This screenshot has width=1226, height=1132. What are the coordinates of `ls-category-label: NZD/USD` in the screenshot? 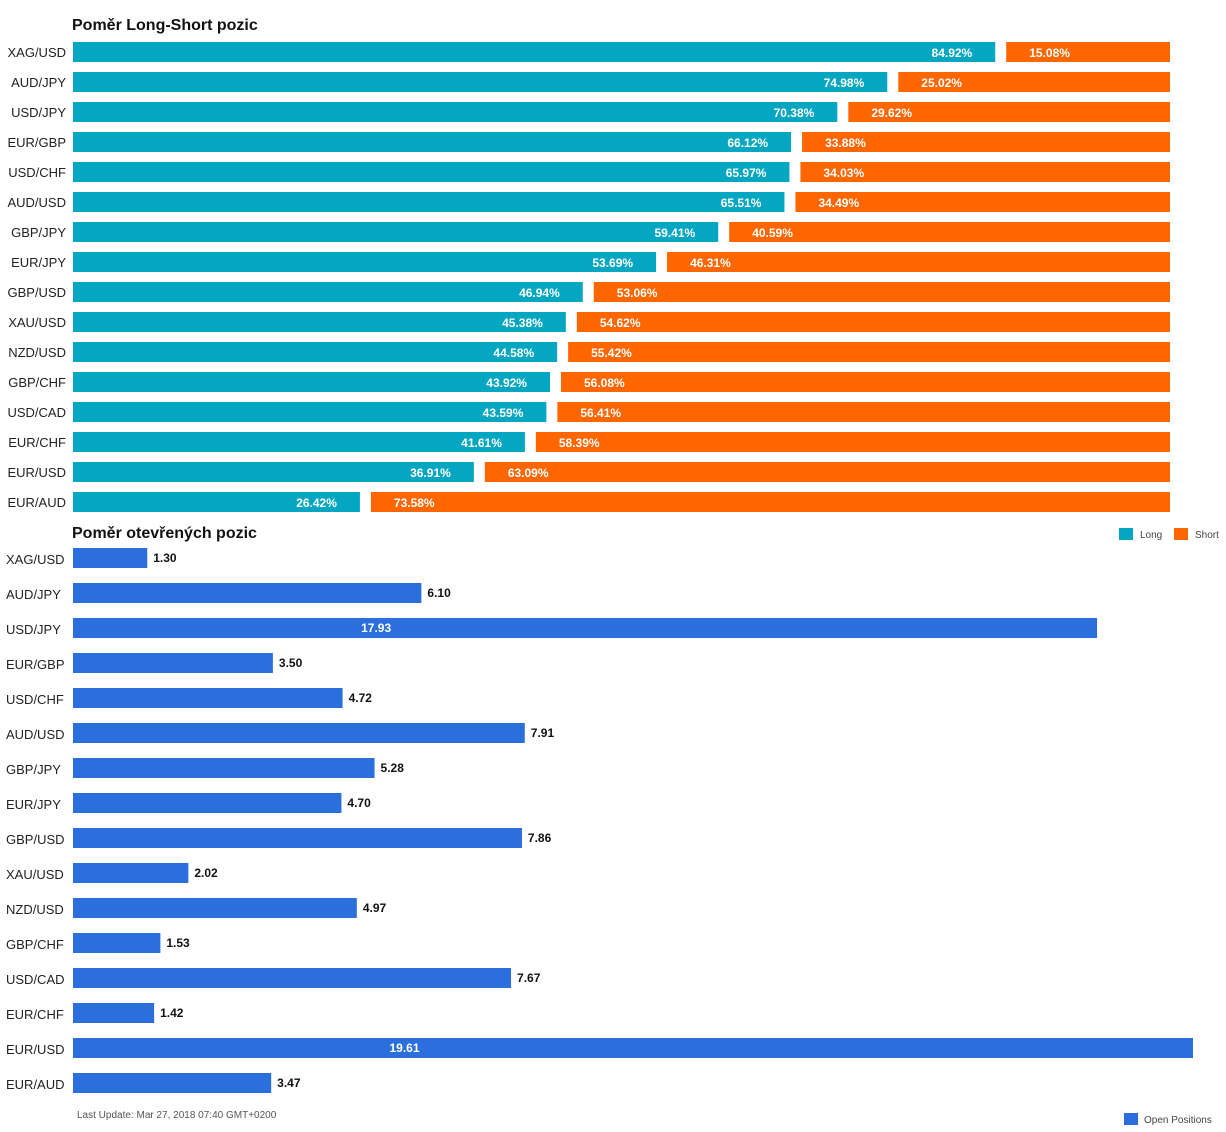 It's located at (37, 352).